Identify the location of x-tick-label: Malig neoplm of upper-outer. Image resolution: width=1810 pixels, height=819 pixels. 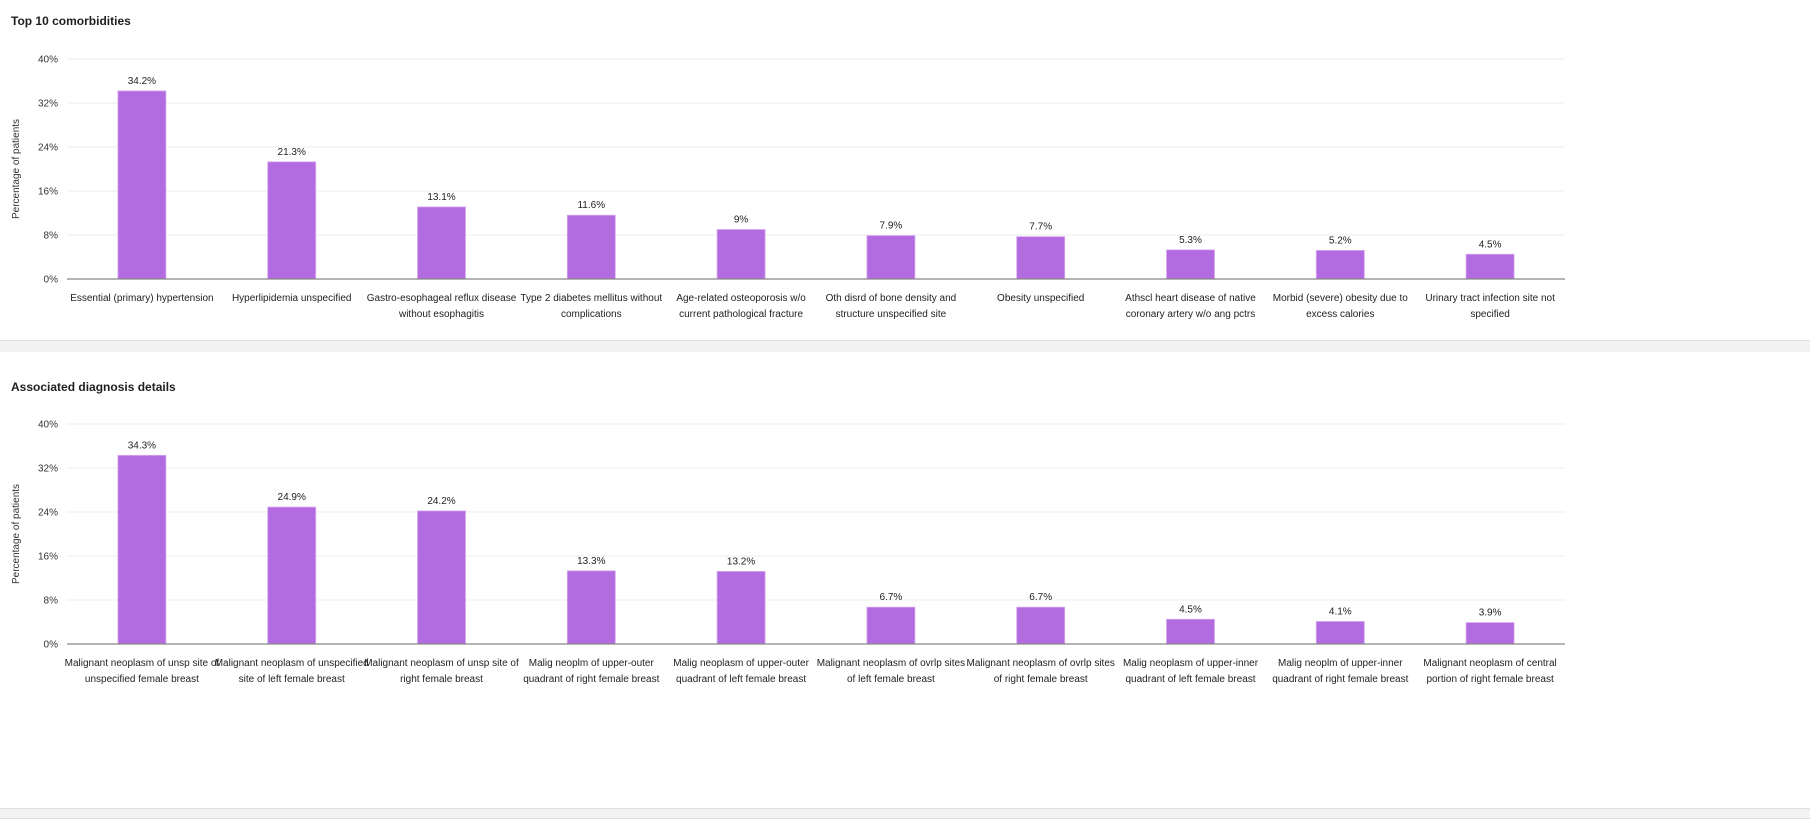
(592, 663).